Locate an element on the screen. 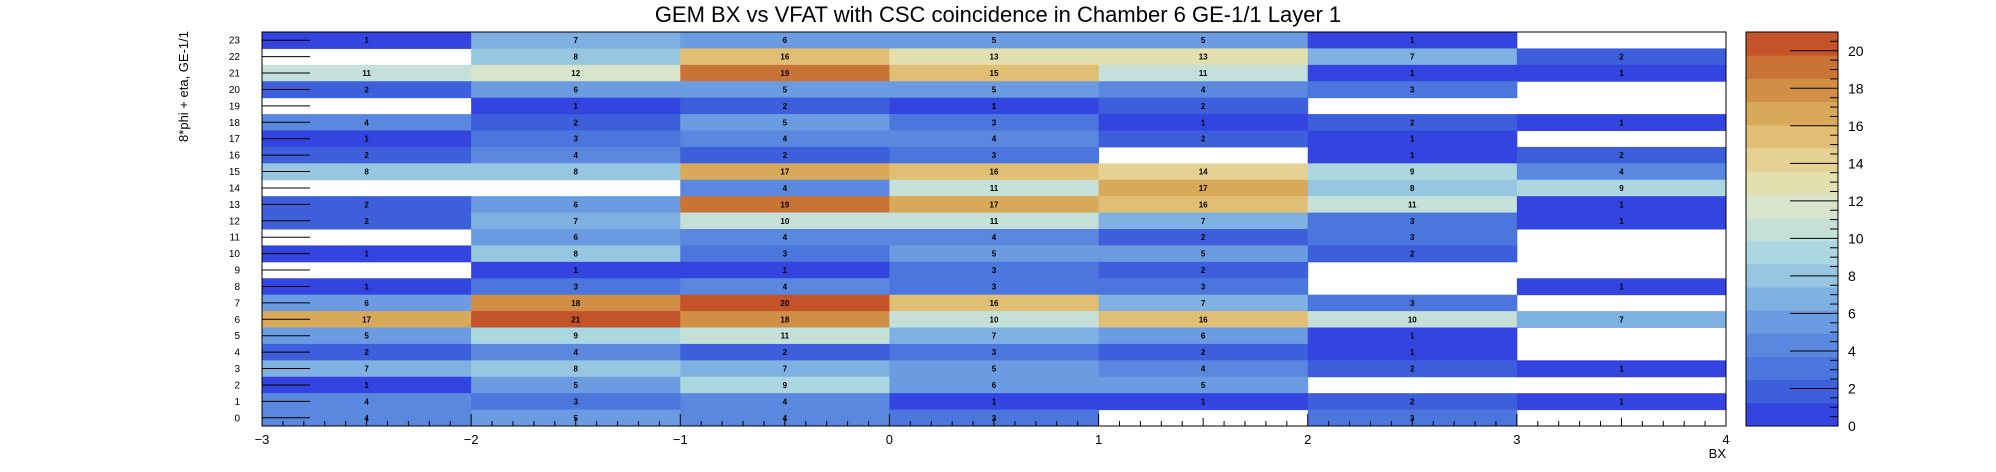  y-tick-label: 20 is located at coordinates (235, 90).